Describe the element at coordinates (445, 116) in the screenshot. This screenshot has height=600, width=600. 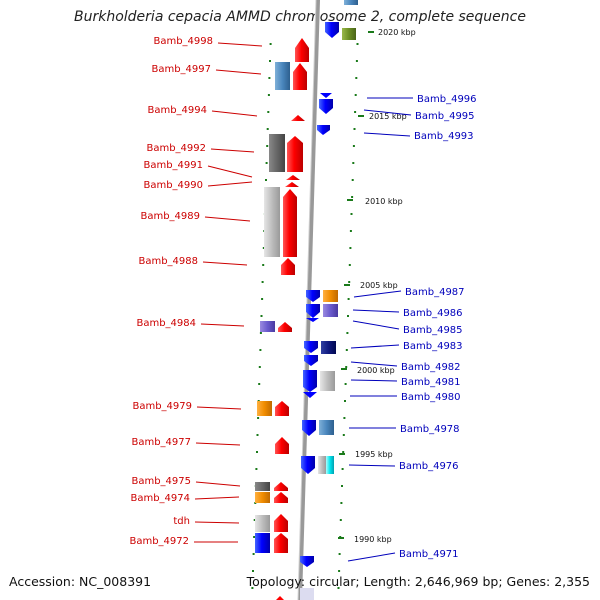
I see `gene-label-bamb-4995: Bamb_4995` at that location.